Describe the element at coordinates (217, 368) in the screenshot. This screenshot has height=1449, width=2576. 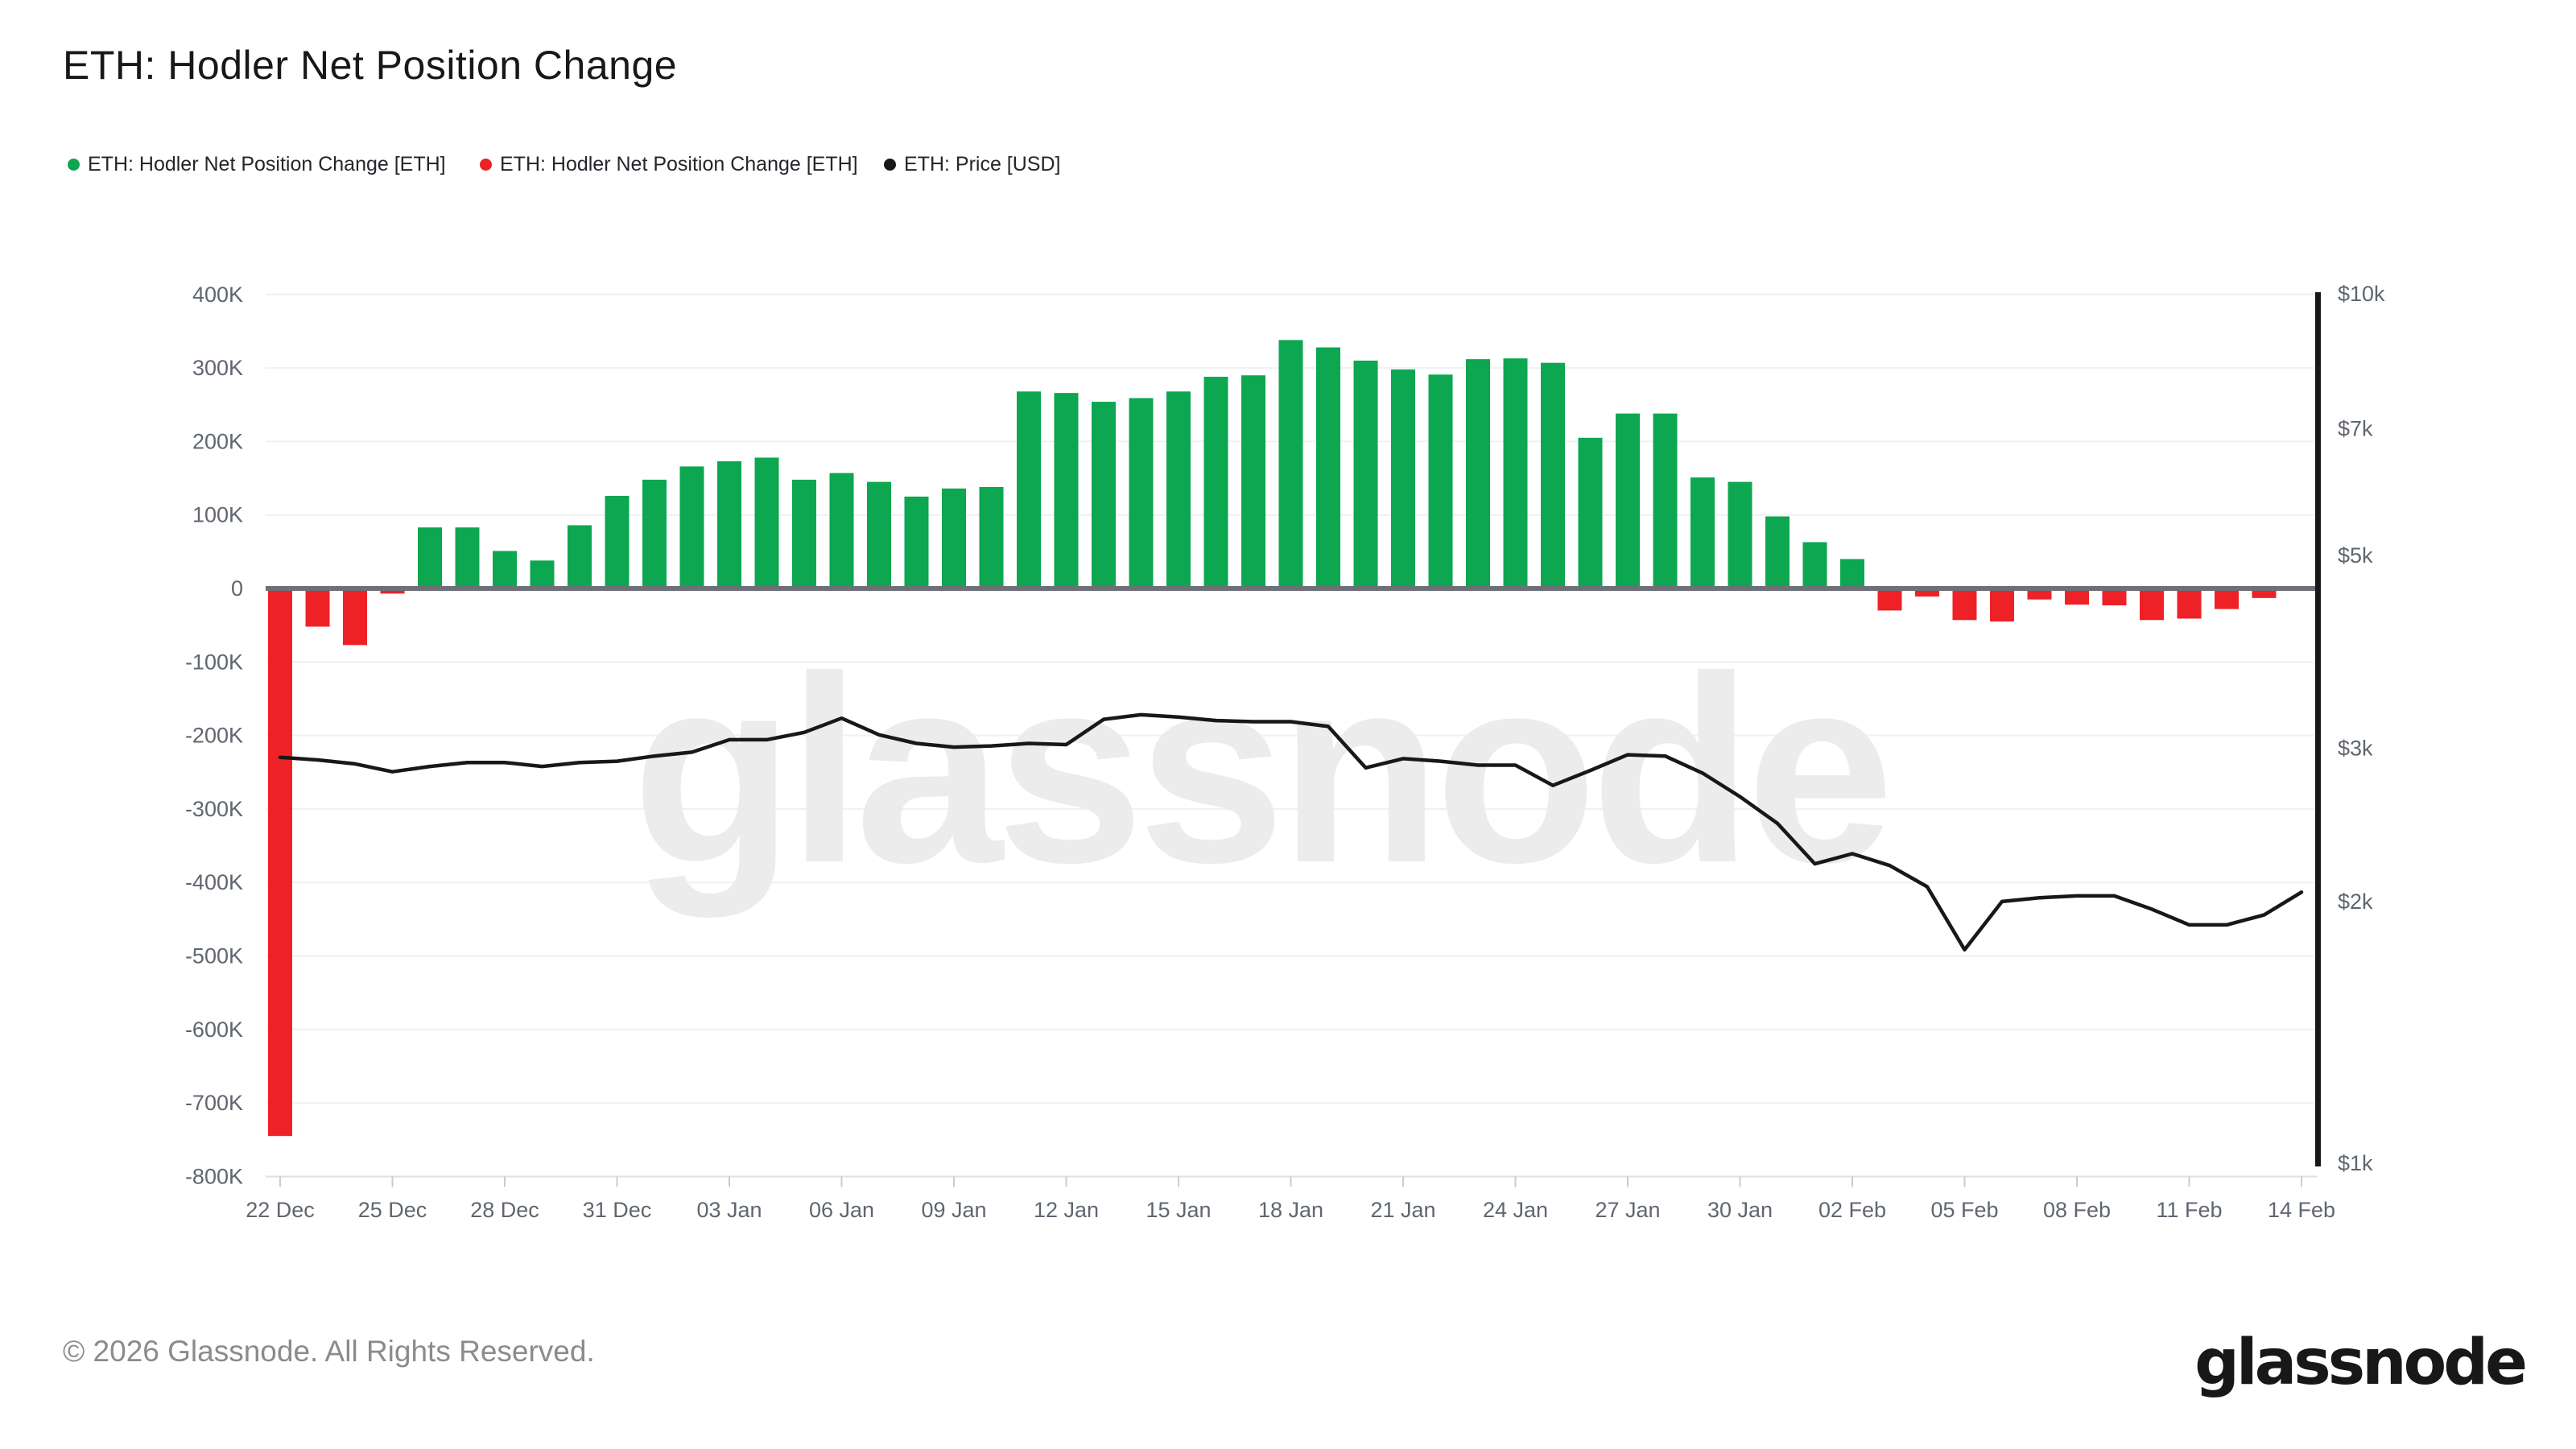
I see `left-axis-tick-label: 300K` at that location.